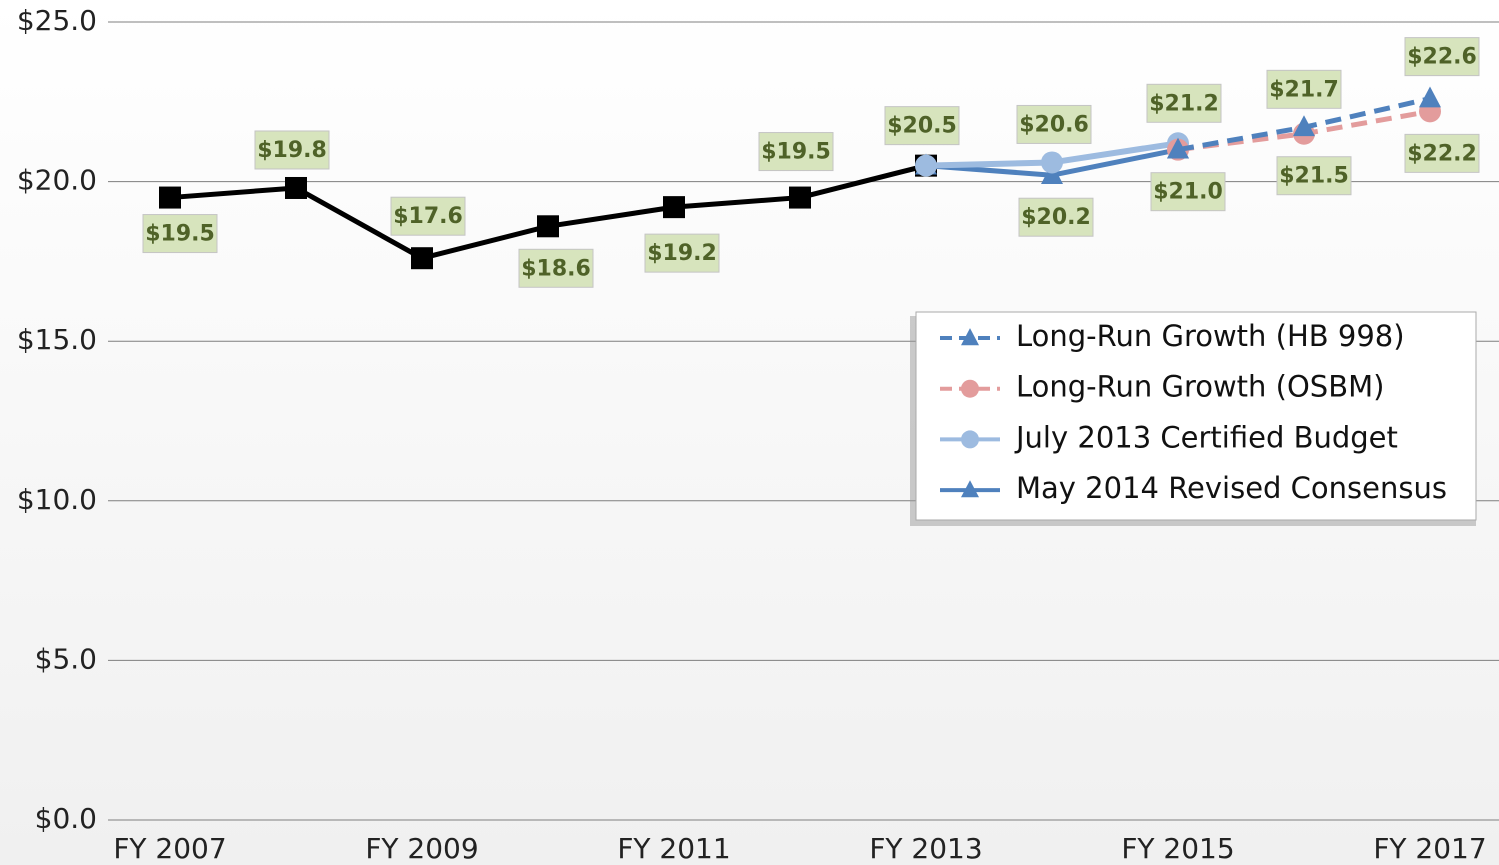 The width and height of the screenshot is (1499, 865). I want to click on data-label: $21.5, so click(1314, 176).